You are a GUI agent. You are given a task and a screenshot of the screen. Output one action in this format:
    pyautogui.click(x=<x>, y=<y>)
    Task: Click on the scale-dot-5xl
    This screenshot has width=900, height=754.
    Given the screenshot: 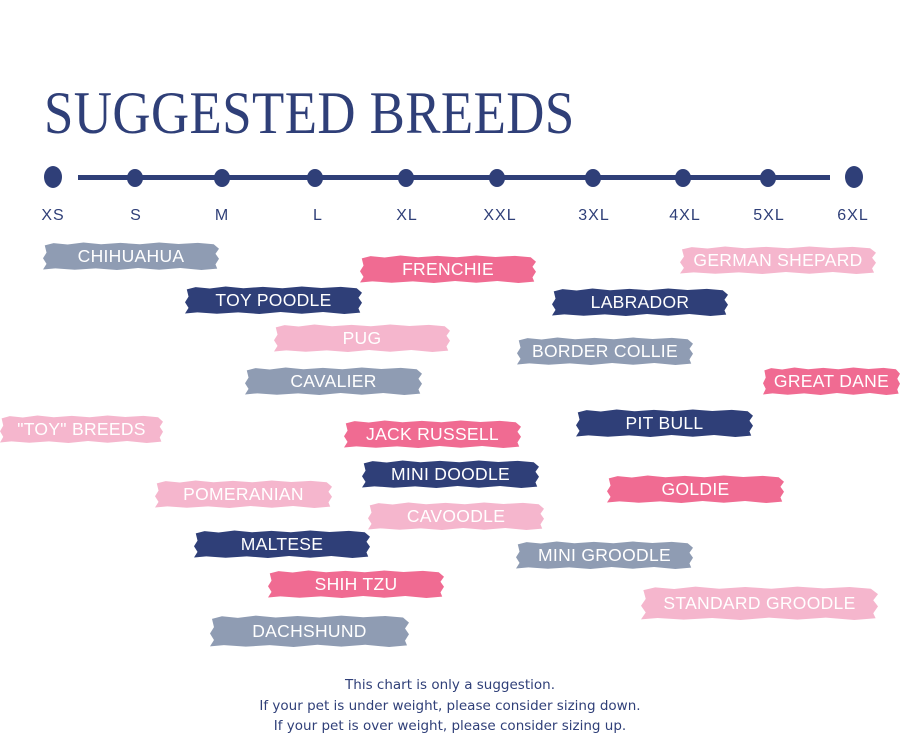 What is the action you would take?
    pyautogui.click(x=768, y=178)
    